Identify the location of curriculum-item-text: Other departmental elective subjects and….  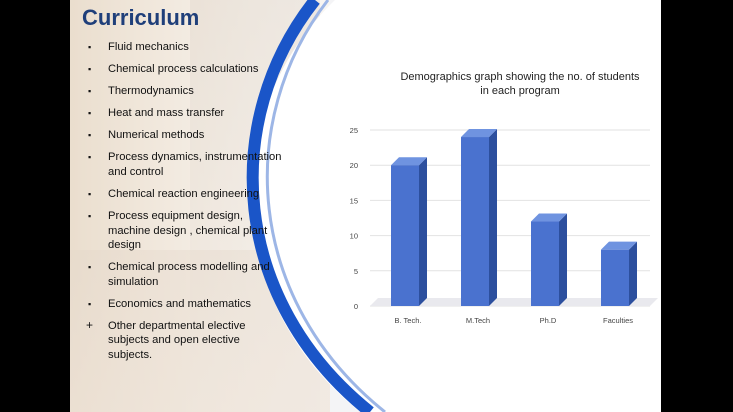
(177, 340).